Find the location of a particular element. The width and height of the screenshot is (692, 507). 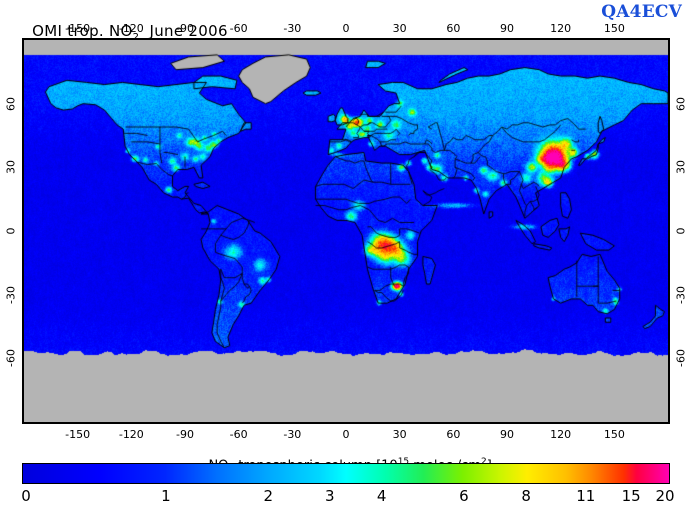

title-suffix: June 2006 is located at coordinates (183, 31).